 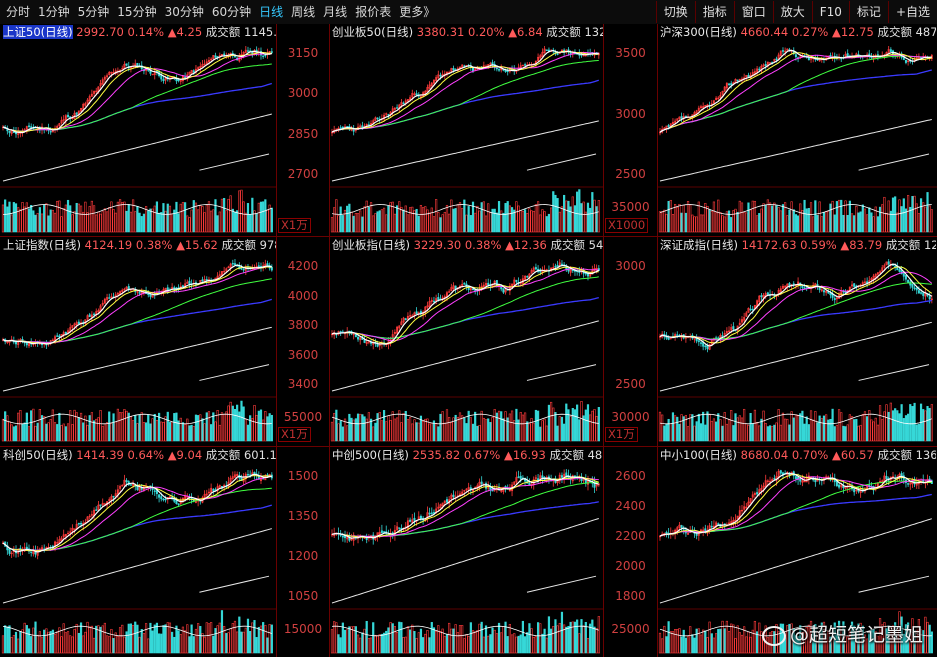 What do you see at coordinates (303, 516) in the screenshot?
I see `axis-tick-label: 1350` at bounding box center [303, 516].